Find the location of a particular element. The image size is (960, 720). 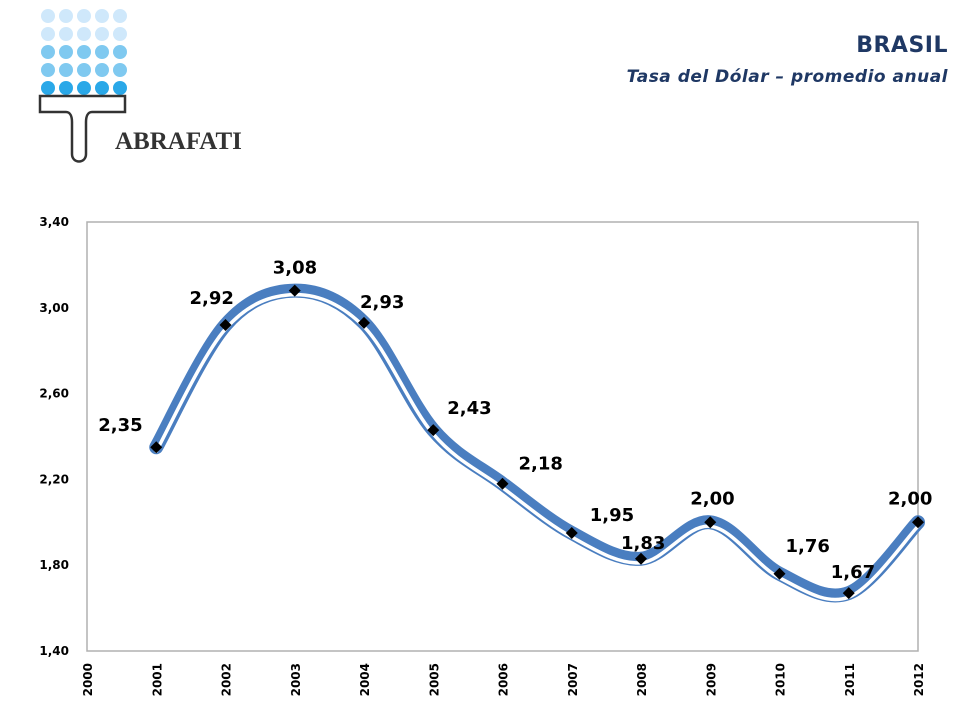

data-label: 1,67 is located at coordinates (853, 572).